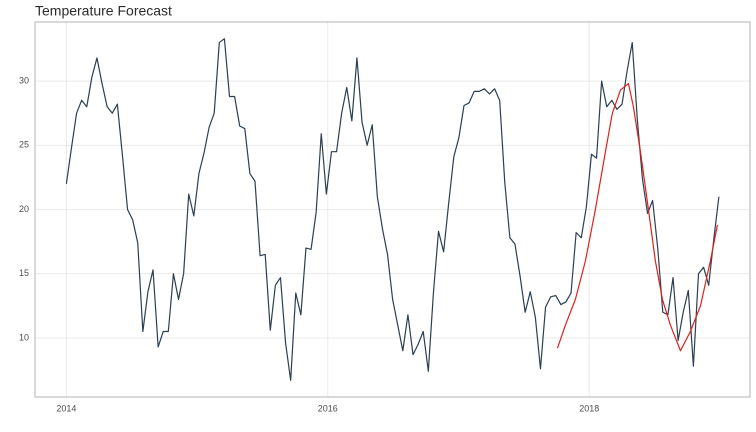 The image size is (756, 432). What do you see at coordinates (24, 80) in the screenshot?
I see `y-tick-label: 30` at bounding box center [24, 80].